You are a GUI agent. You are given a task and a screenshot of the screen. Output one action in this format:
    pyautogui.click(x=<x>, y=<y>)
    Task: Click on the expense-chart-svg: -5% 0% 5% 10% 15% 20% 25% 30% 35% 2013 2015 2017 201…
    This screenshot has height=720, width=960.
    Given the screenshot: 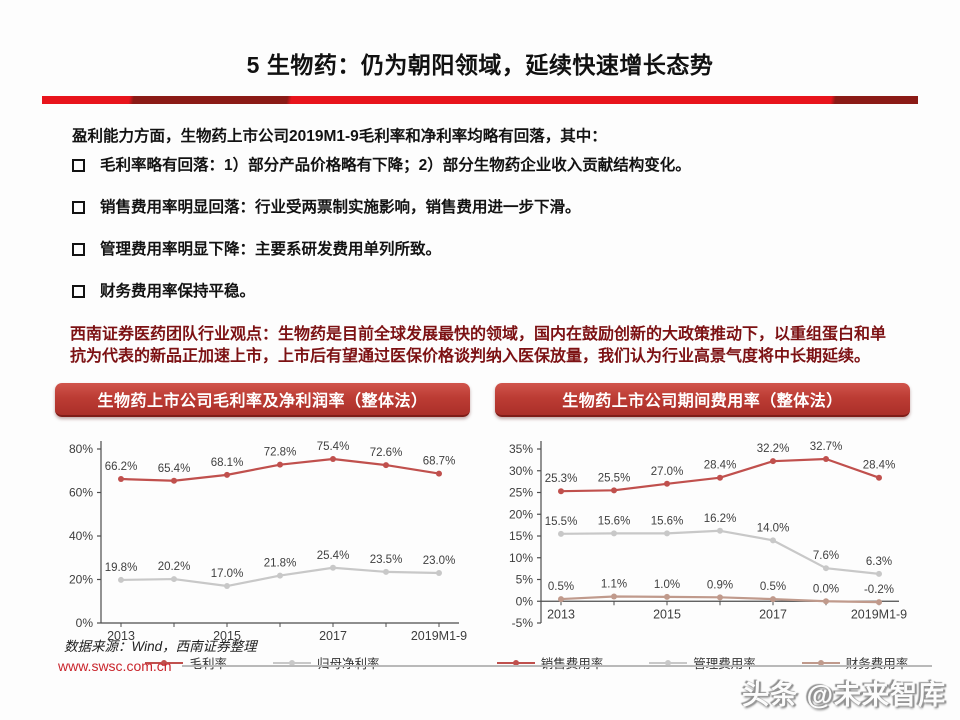 What is the action you would take?
    pyautogui.click(x=708, y=535)
    